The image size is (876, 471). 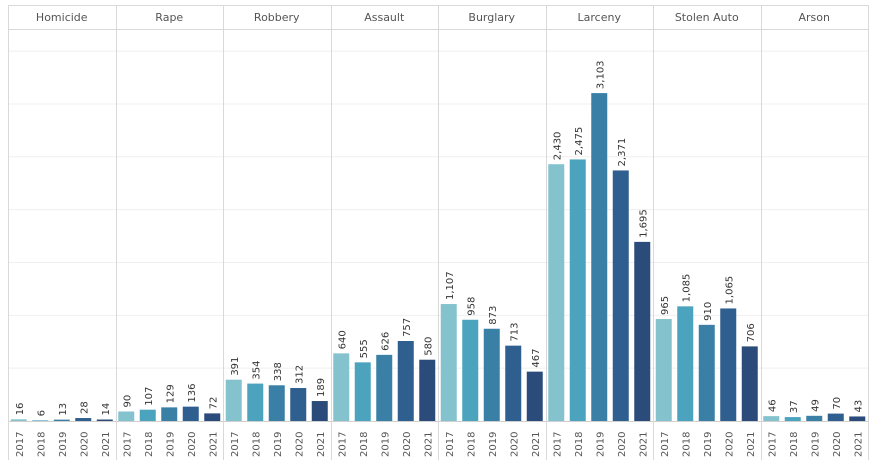 I want to click on value-label: 28, so click(x=84, y=407).